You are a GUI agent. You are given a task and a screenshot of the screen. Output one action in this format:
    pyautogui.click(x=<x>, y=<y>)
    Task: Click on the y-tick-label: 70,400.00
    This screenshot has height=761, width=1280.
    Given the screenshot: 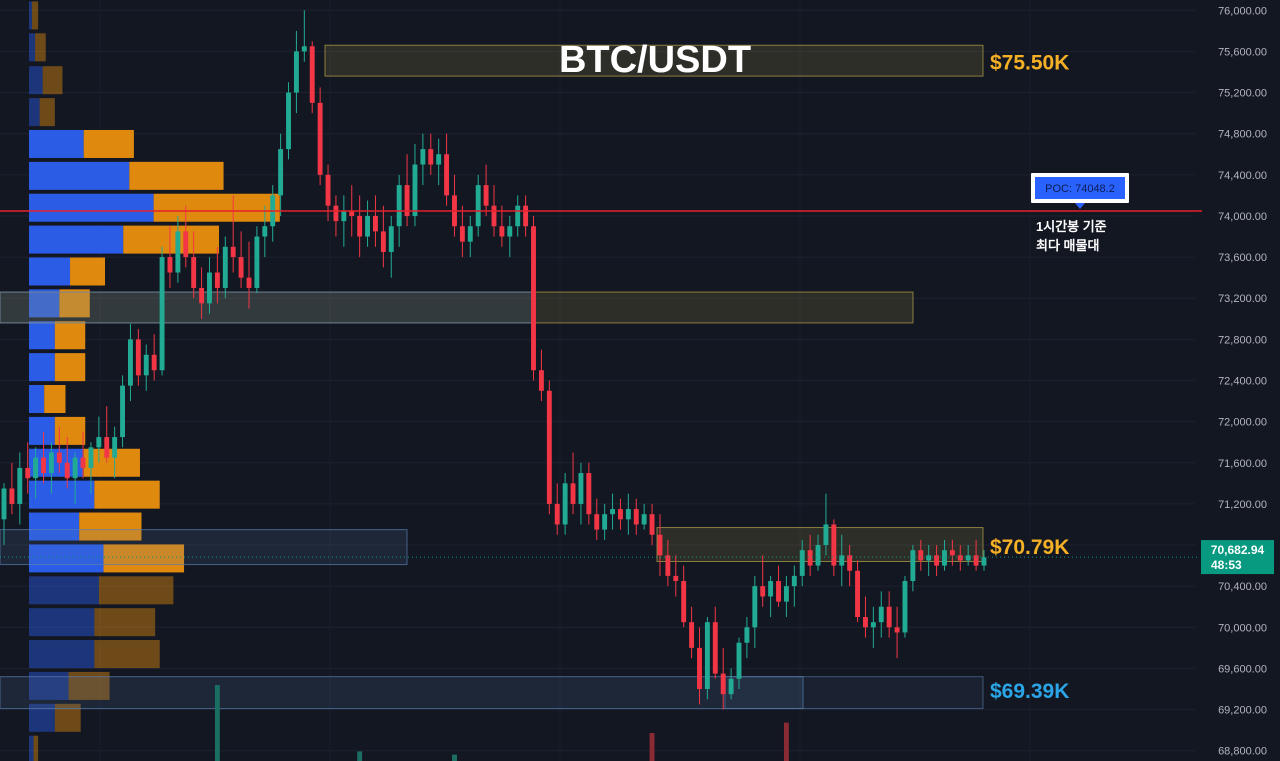 What is the action you would take?
    pyautogui.click(x=1242, y=587)
    